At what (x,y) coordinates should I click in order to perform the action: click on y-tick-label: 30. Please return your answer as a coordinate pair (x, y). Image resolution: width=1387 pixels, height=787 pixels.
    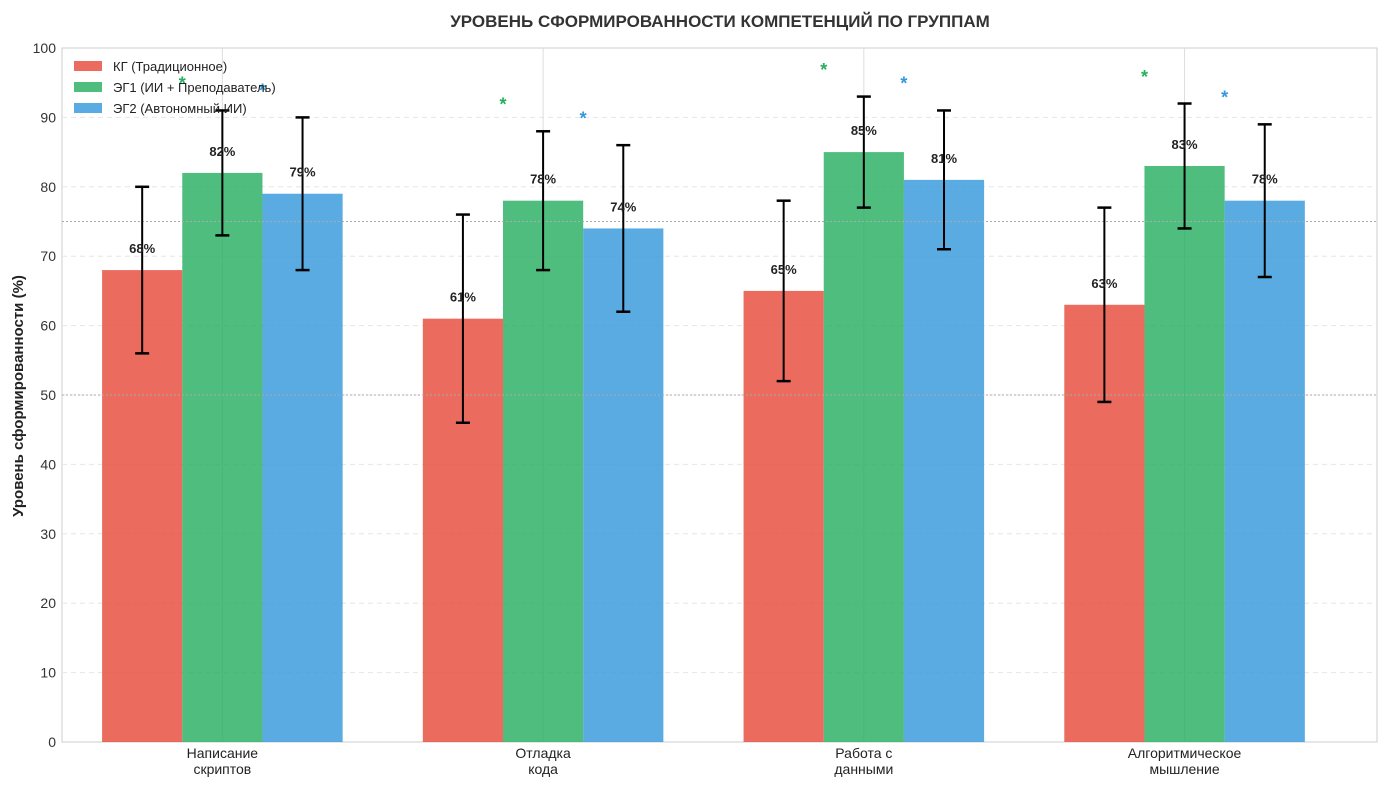
    Looking at the image, I should click on (48, 534).